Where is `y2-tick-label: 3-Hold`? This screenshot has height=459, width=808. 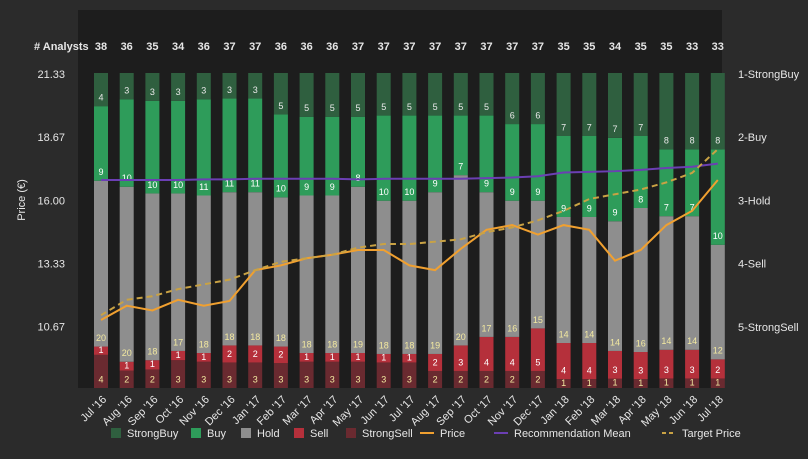 y2-tick-label: 3-Hold is located at coordinates (754, 201).